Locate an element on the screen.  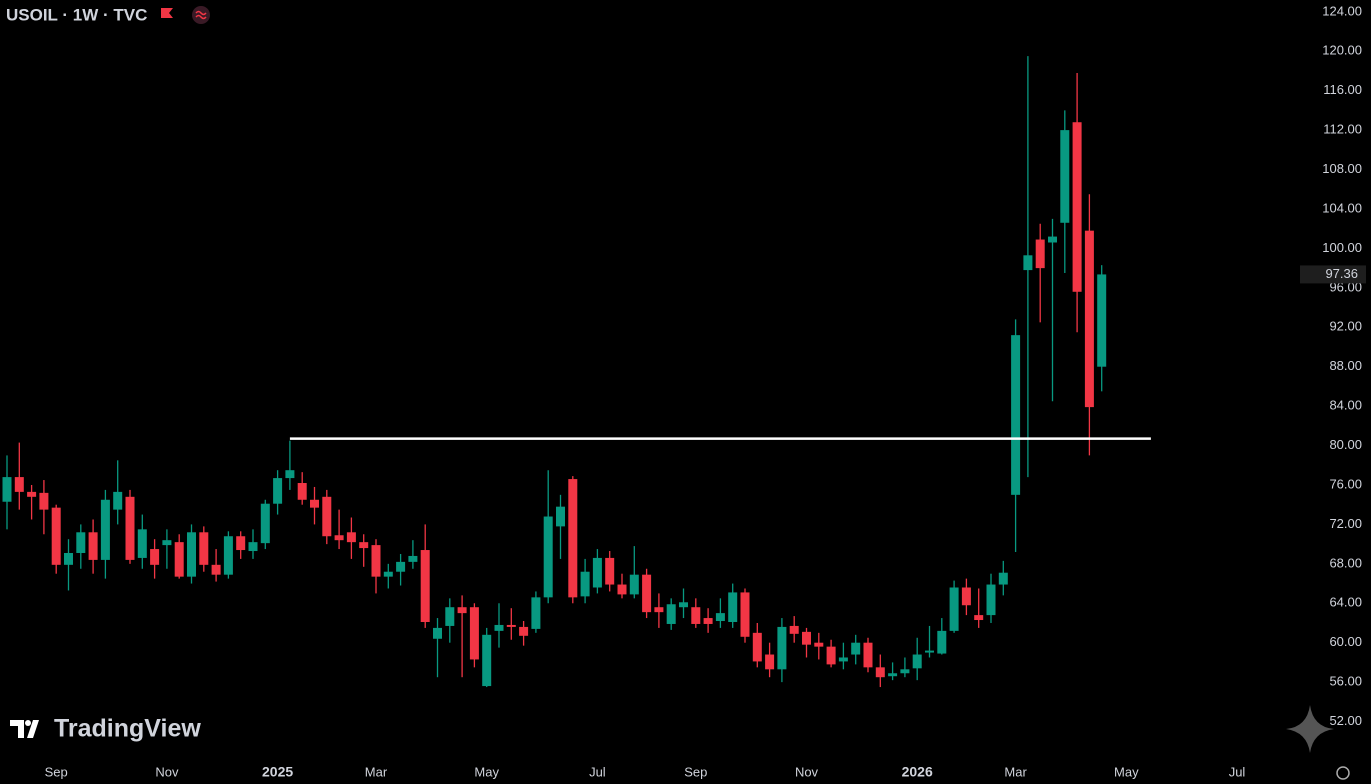
y-tick-label: 116.00 is located at coordinates (1342, 89).